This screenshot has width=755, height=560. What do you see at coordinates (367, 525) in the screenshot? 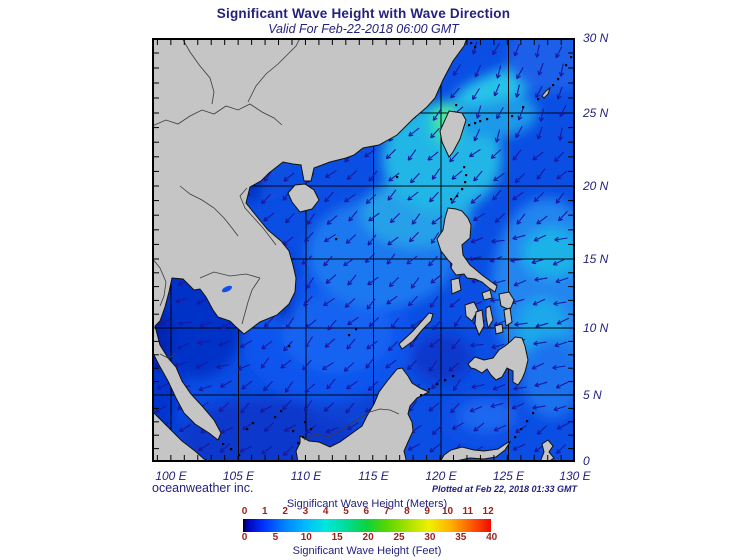
I see `legend-colorbar` at bounding box center [367, 525].